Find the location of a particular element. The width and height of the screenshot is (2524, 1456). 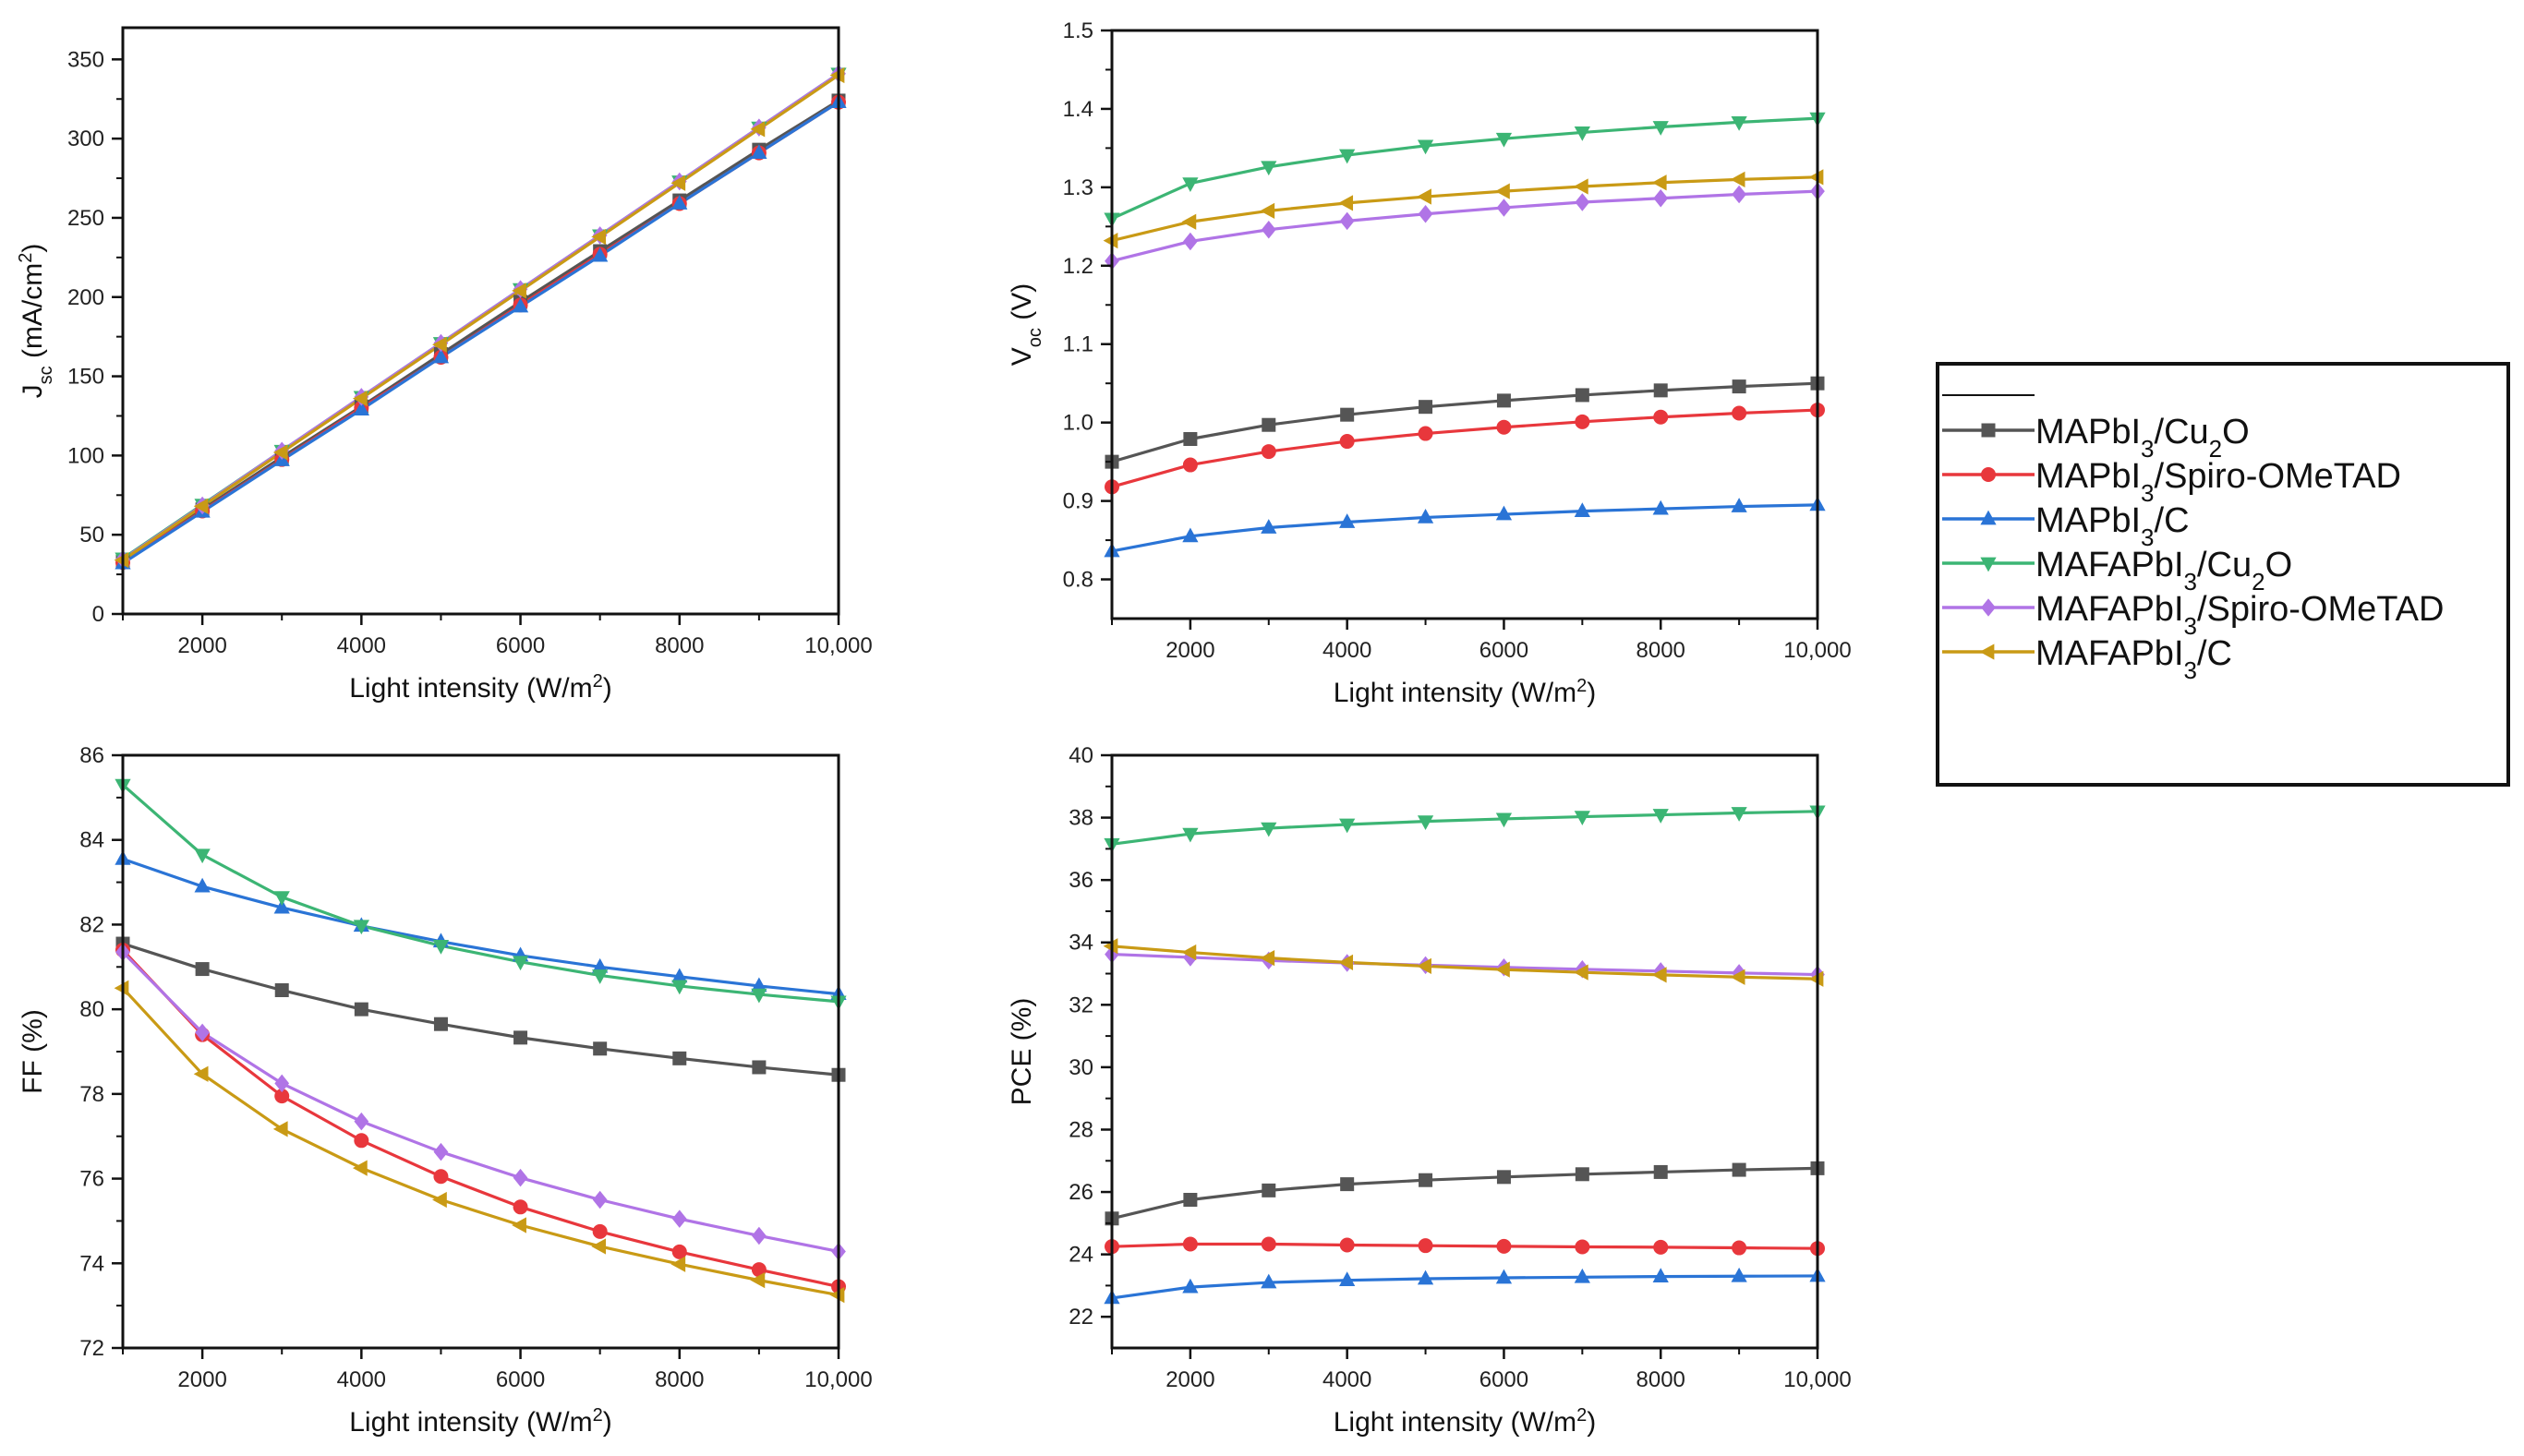

x-tick-label: 2000 is located at coordinates (1189, 650).